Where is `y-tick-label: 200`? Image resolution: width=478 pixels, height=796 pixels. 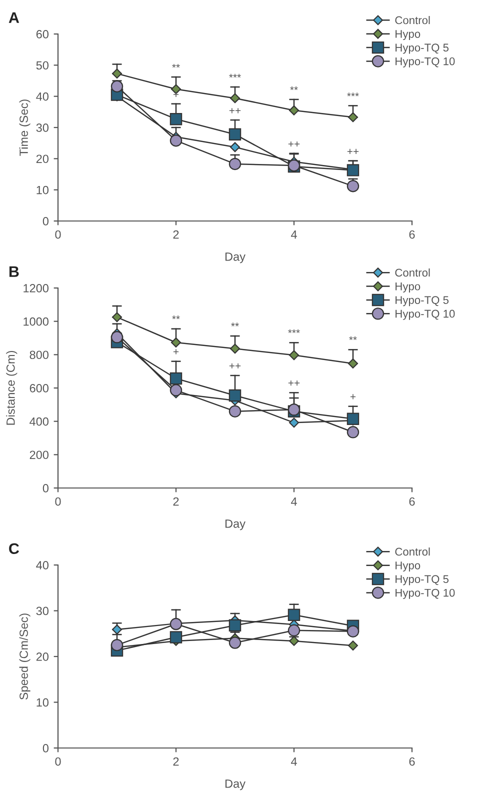 y-tick-label: 200 is located at coordinates (39, 455).